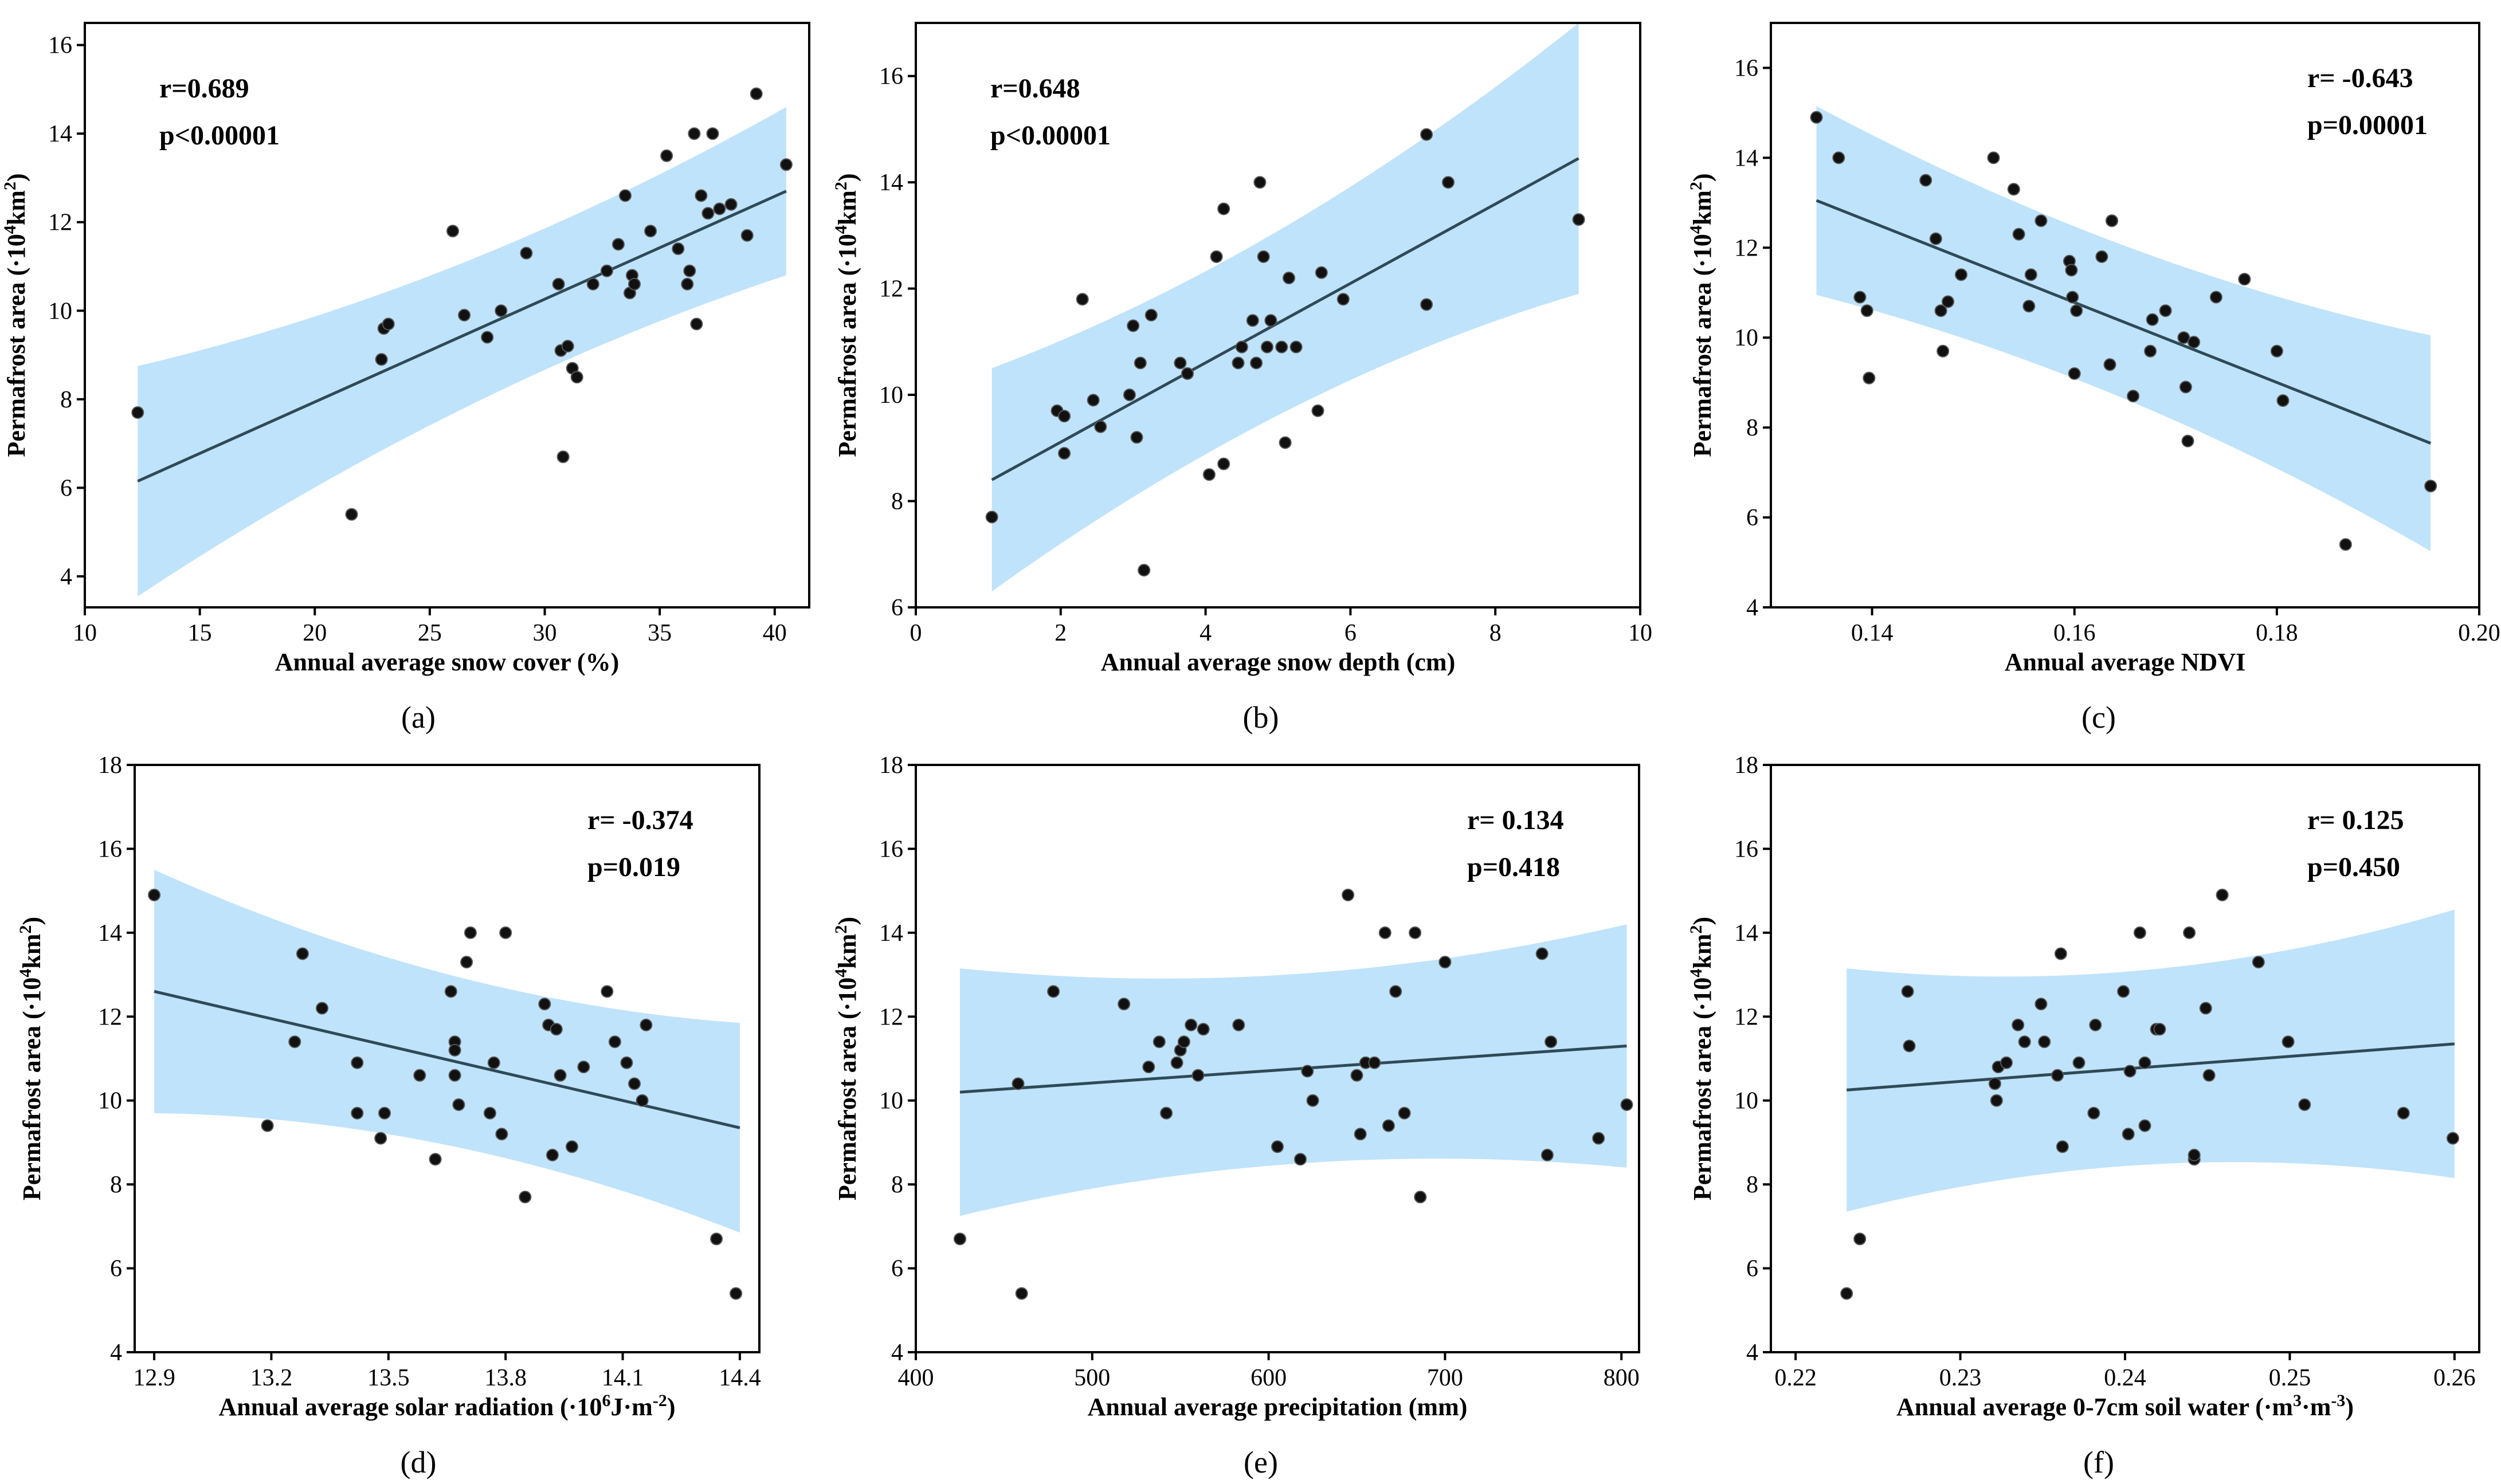  What do you see at coordinates (1514, 867) in the screenshot?
I see `stat-p: p=0.418` at bounding box center [1514, 867].